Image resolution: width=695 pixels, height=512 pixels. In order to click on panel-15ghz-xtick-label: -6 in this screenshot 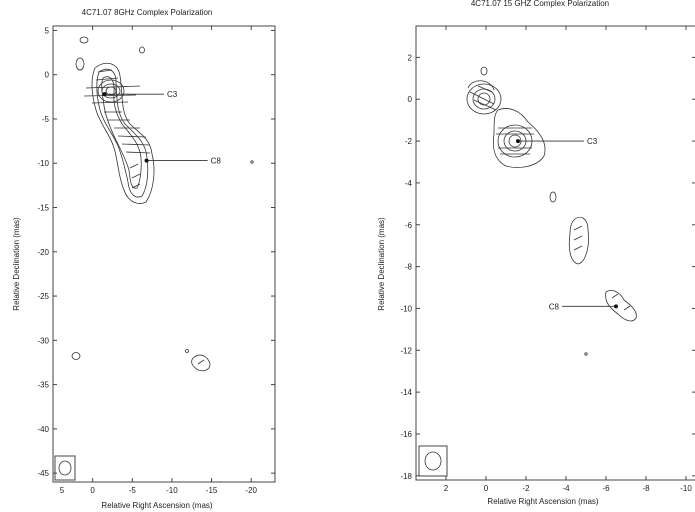, I will do `click(606, 488)`.